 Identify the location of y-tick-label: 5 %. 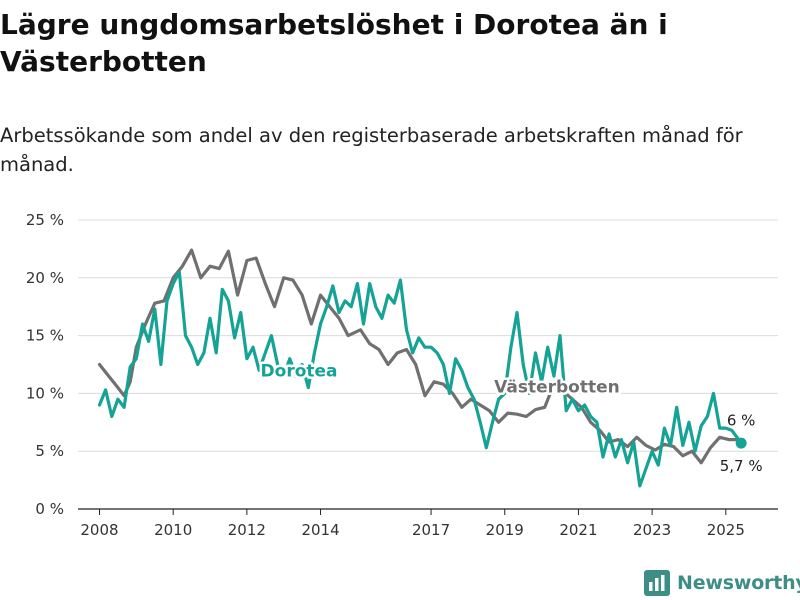
(49, 451).